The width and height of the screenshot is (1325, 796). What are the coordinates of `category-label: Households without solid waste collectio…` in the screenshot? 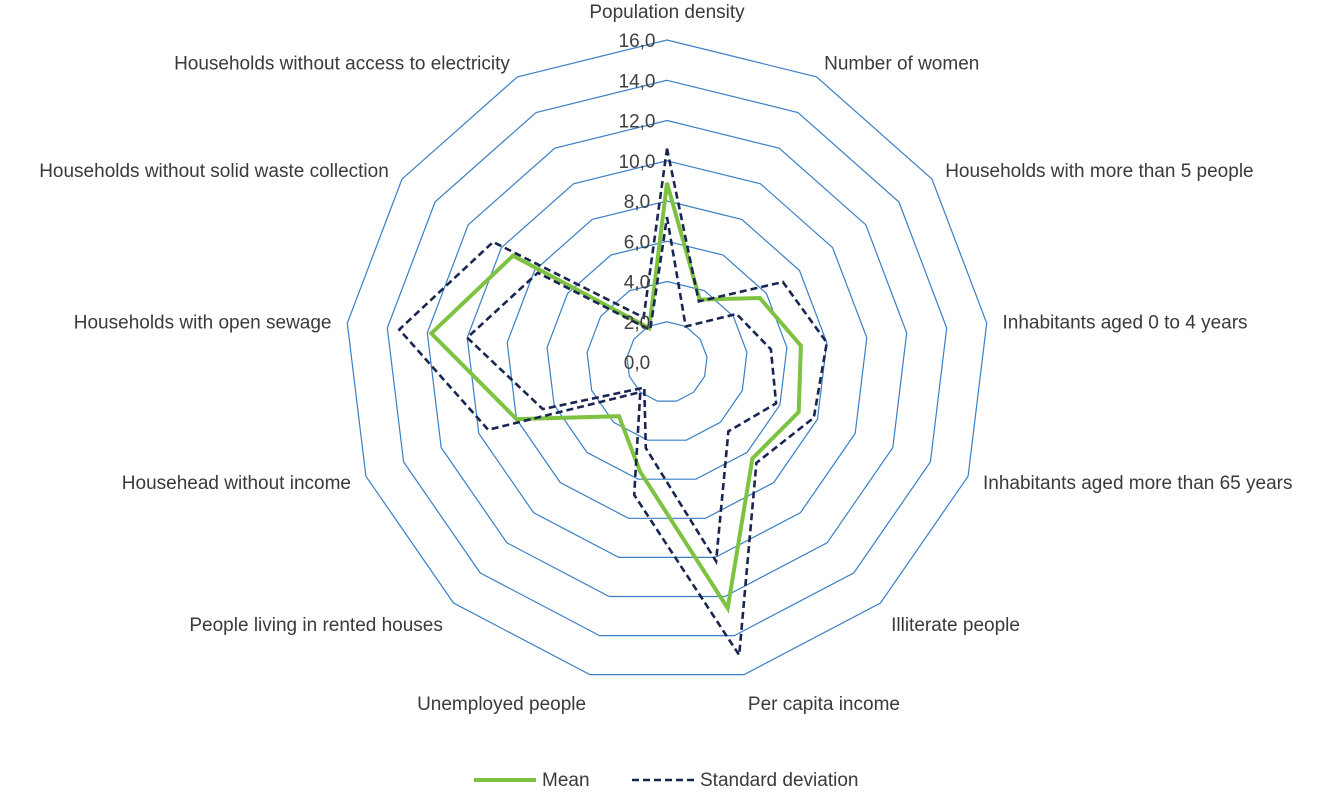 It's located at (214, 171).